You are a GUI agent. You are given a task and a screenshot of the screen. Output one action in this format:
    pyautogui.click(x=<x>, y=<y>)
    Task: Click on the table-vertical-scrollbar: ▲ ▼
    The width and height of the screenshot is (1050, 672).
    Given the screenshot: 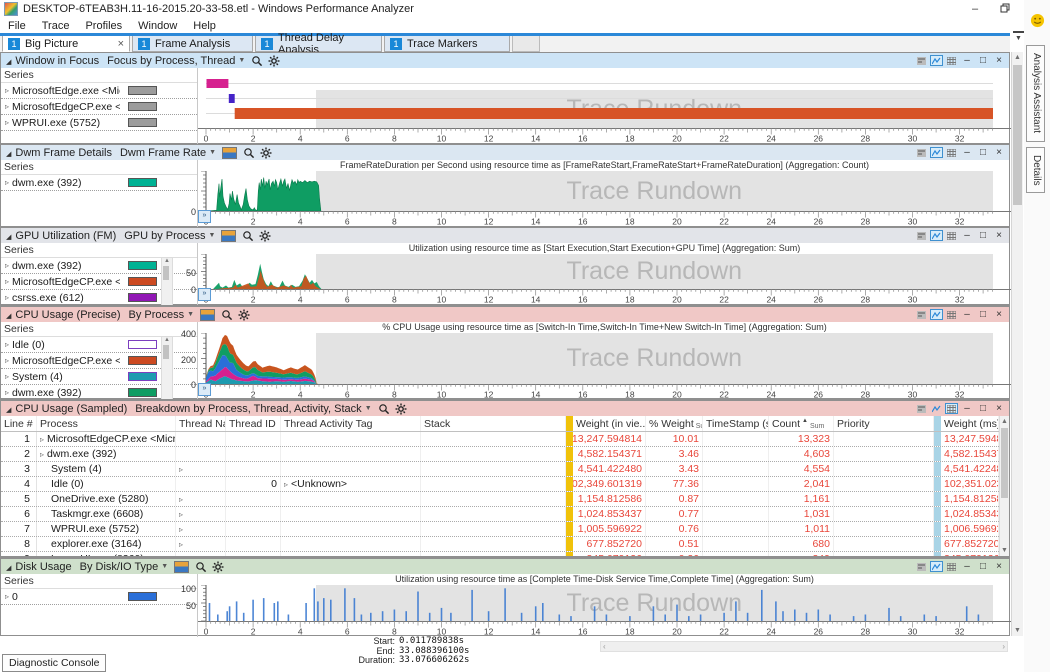 What is the action you would take?
    pyautogui.click(x=1004, y=486)
    